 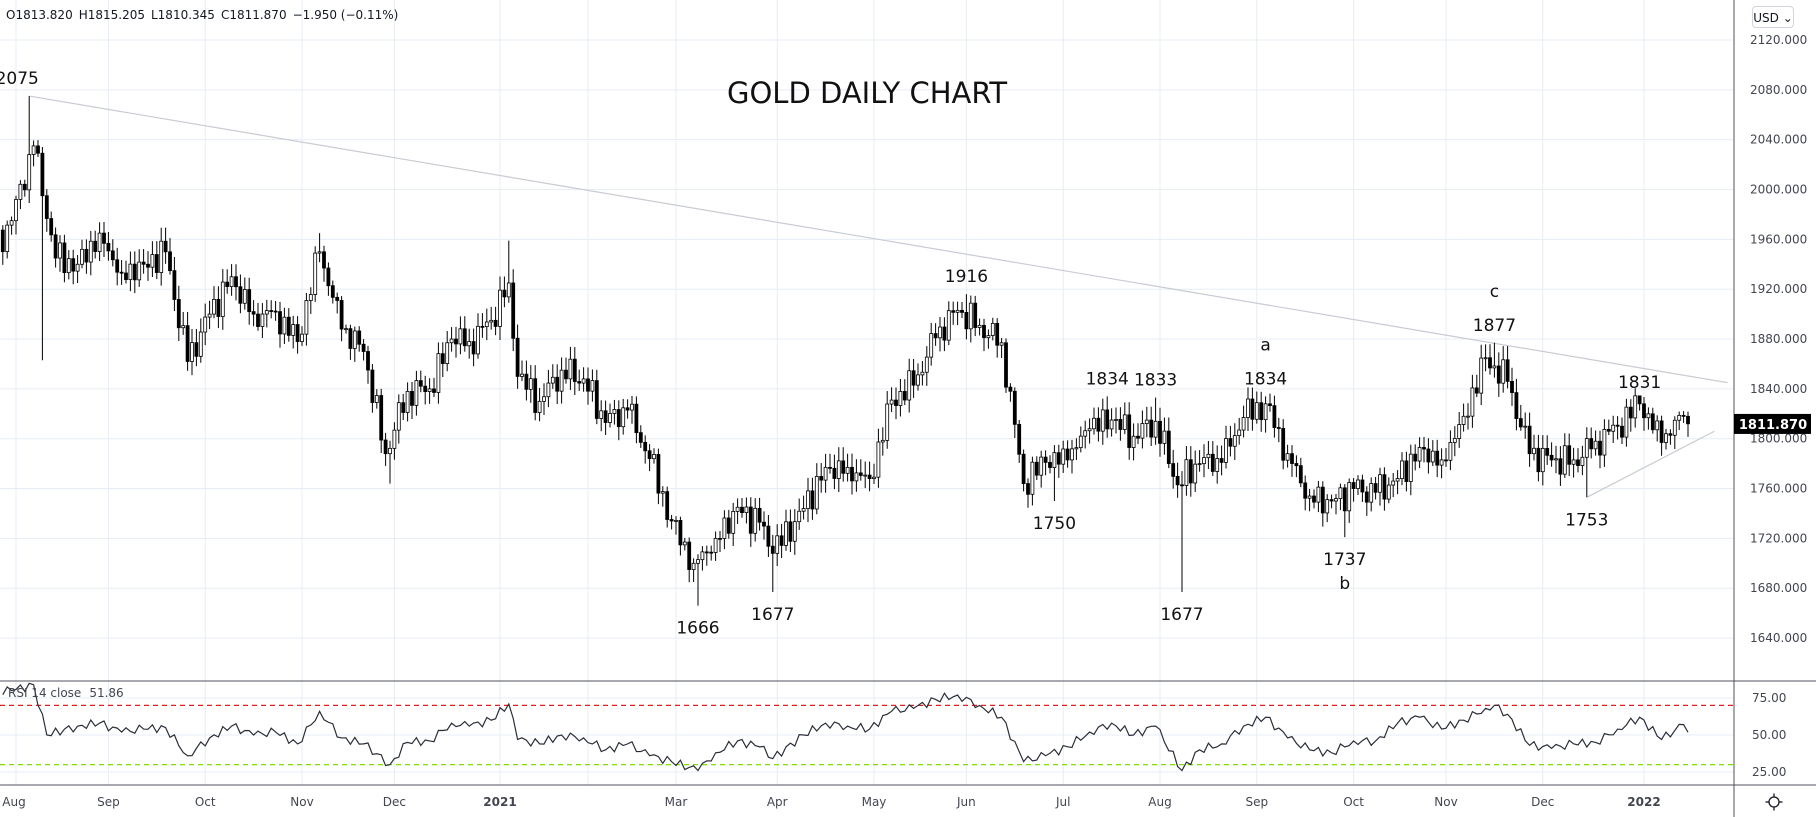 What do you see at coordinates (499, 802) in the screenshot?
I see `time-tick-label: 2021` at bounding box center [499, 802].